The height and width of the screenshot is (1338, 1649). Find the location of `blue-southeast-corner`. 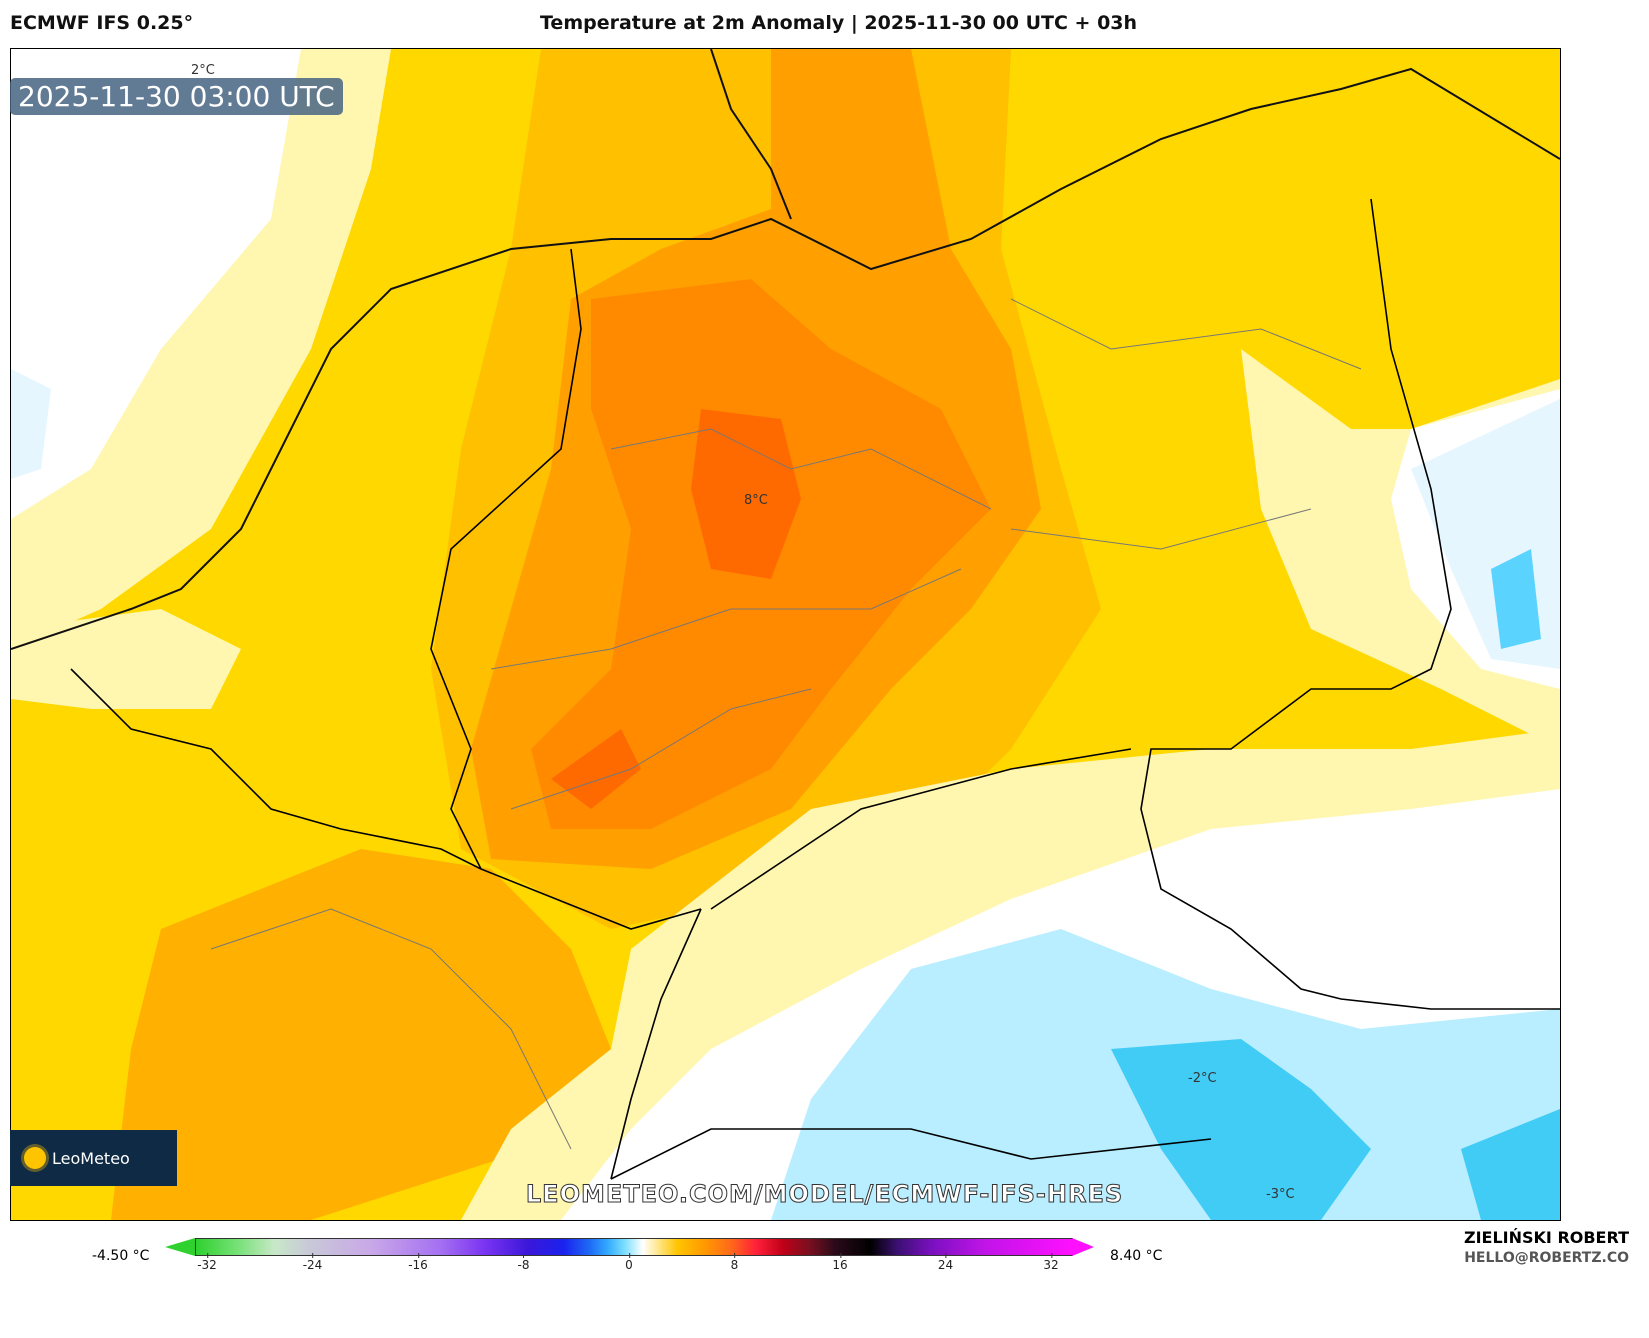

blue-southeast-corner is located at coordinates (1510, 1164).